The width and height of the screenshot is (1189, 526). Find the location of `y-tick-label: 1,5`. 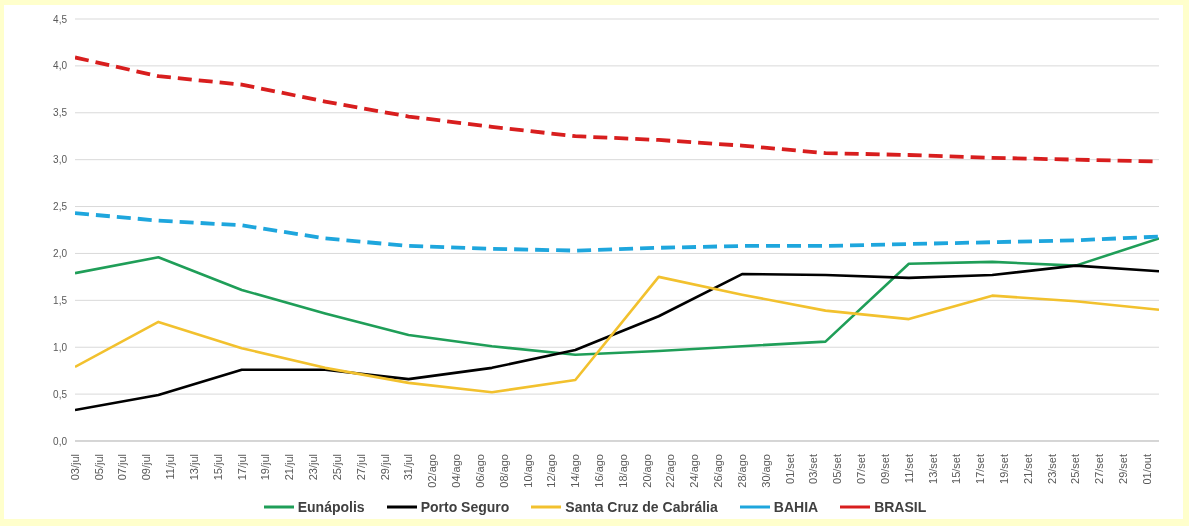

y-tick-label: 1,5 is located at coordinates (60, 300).